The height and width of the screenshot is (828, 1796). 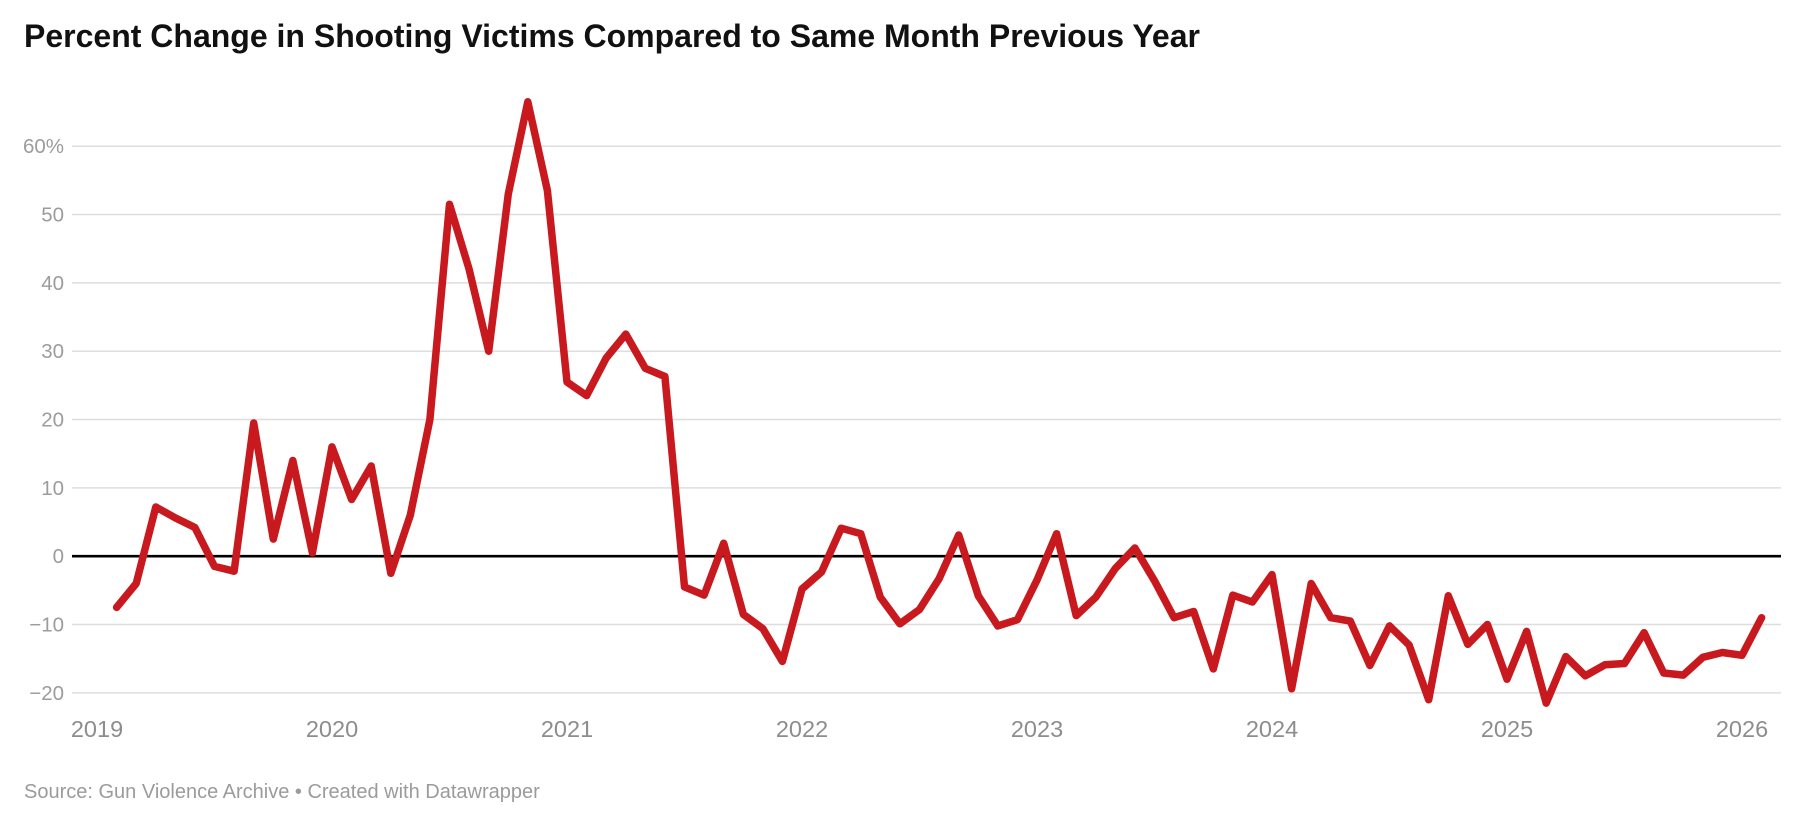 What do you see at coordinates (1507, 729) in the screenshot?
I see `x-axis-year-label: 2025` at bounding box center [1507, 729].